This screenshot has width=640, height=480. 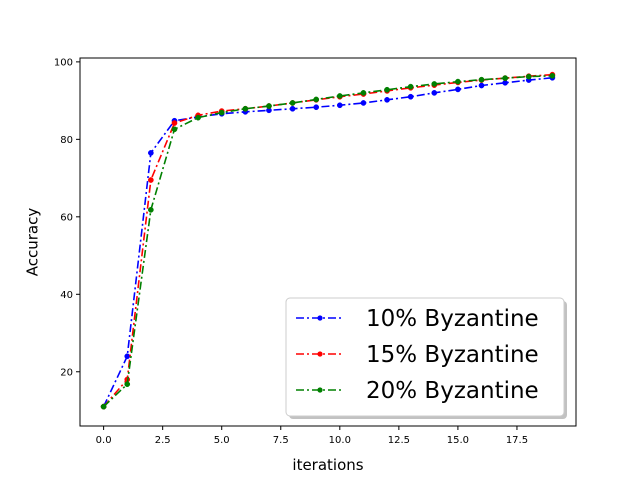 I want to click on x-tick-label: 2.5, so click(x=163, y=440).